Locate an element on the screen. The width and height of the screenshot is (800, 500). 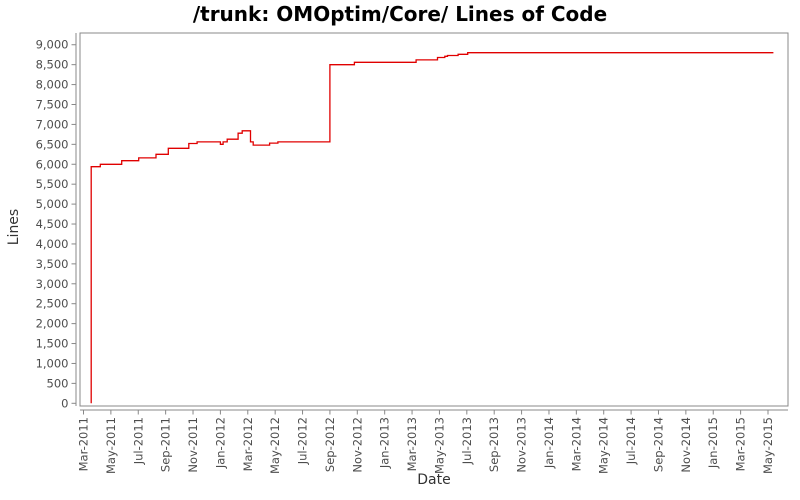
y-tick-label: 4,000 is located at coordinates (52, 244).